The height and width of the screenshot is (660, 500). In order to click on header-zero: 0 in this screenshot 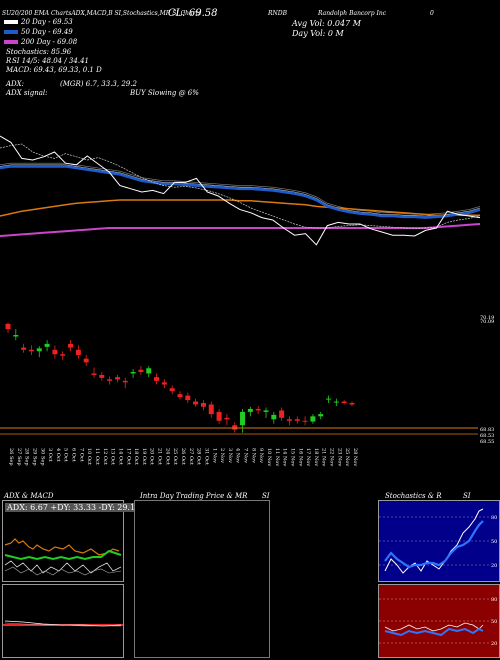, I will do `click(432, 13)`.